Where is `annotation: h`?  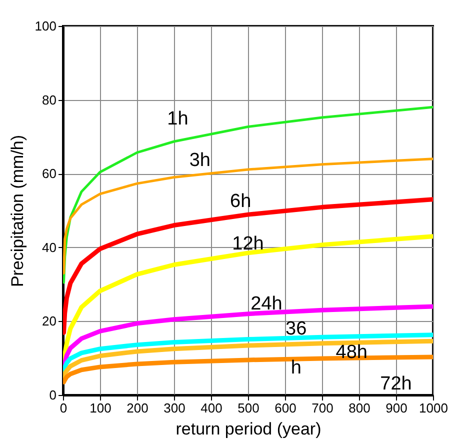 annotation: h is located at coordinates (296, 367).